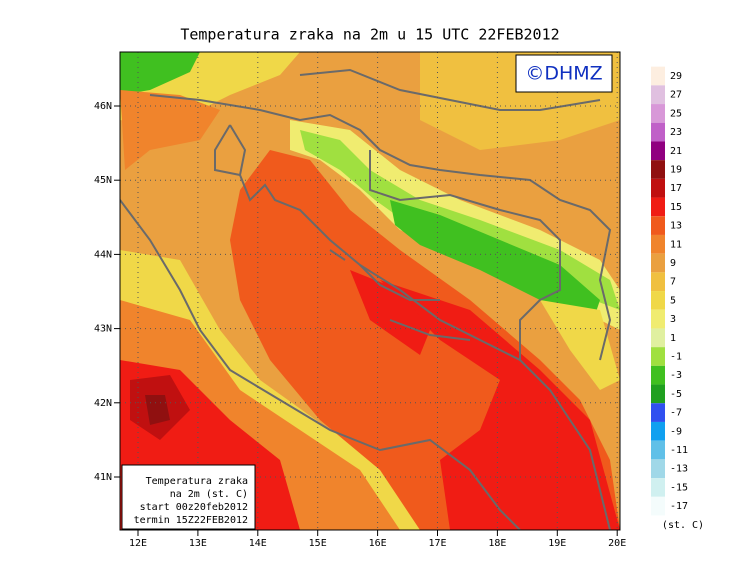  Describe the element at coordinates (318, 543) in the screenshot. I see `lon-label: 15E` at that location.